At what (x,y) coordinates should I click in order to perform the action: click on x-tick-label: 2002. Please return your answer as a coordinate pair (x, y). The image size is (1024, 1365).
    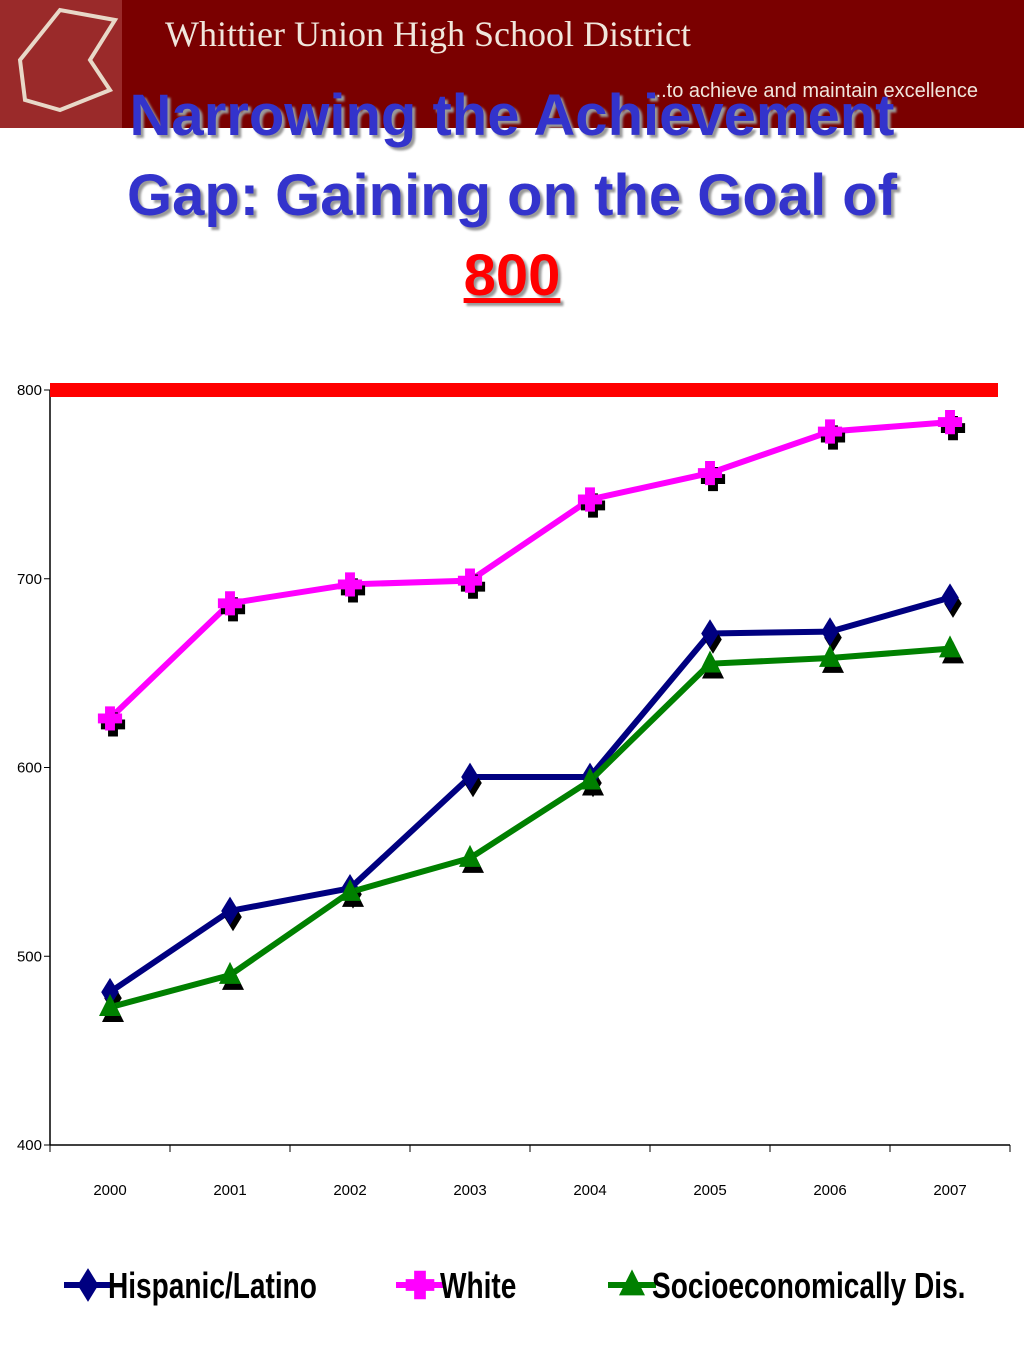
    Looking at the image, I should click on (349, 1190).